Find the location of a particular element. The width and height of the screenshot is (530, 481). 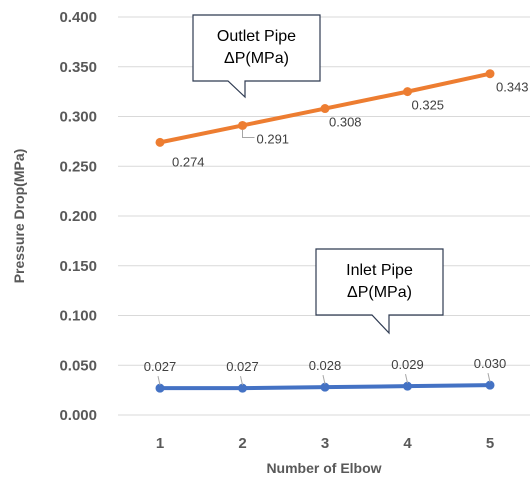

y-tick-label: 0.200 is located at coordinates (78, 216).